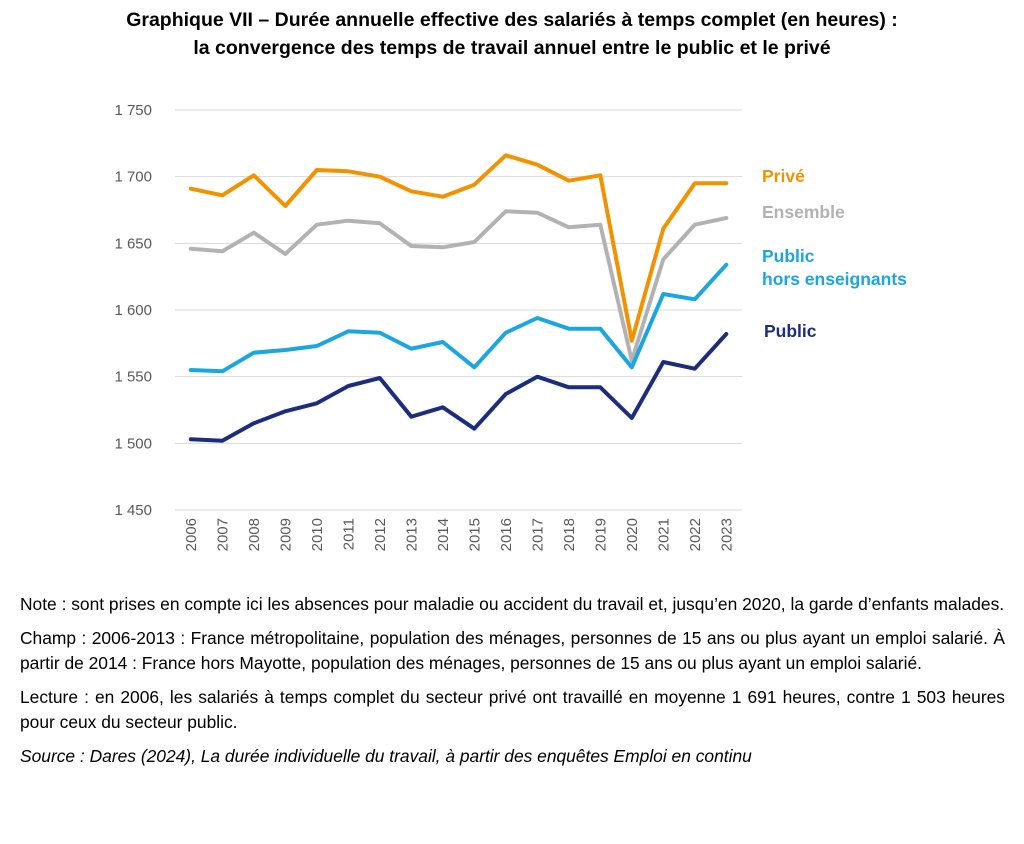 The width and height of the screenshot is (1024, 844). I want to click on x-tick-label: 2019, so click(600, 534).